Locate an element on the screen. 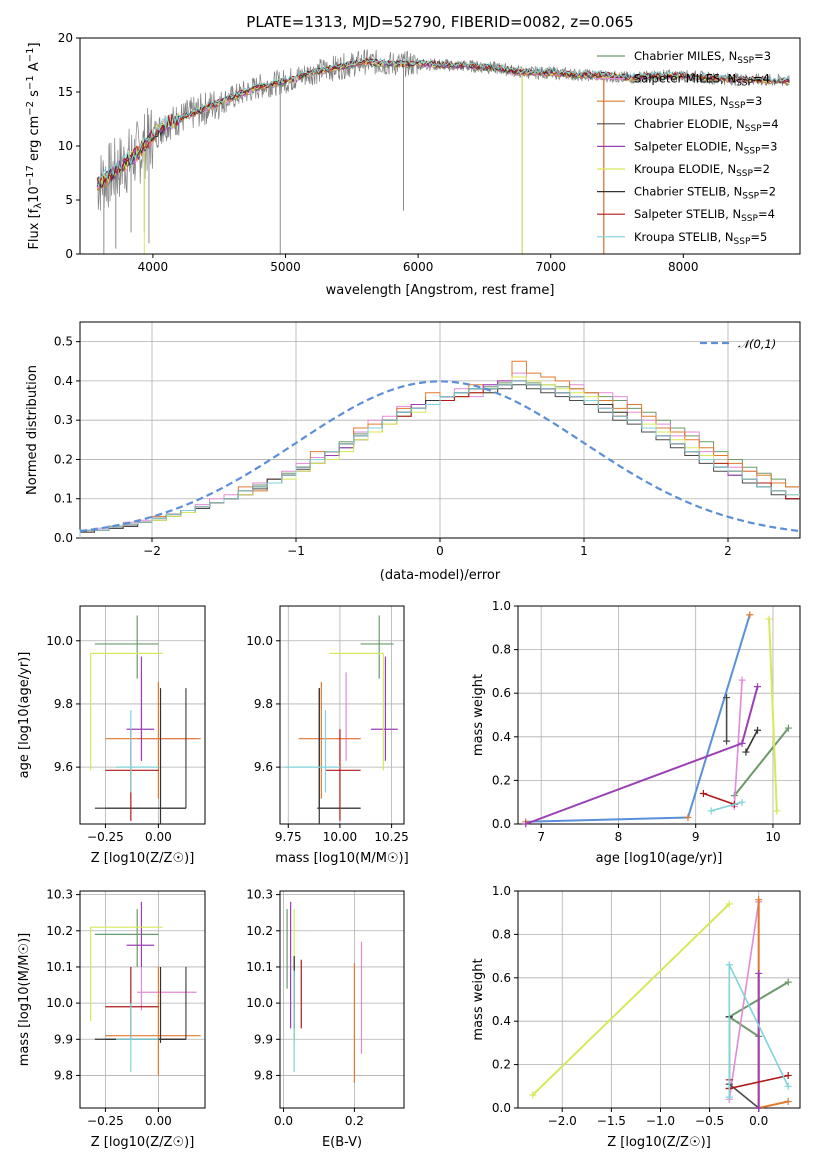 The image size is (819, 1170). x-tick-label: 4000 is located at coordinates (153, 267).